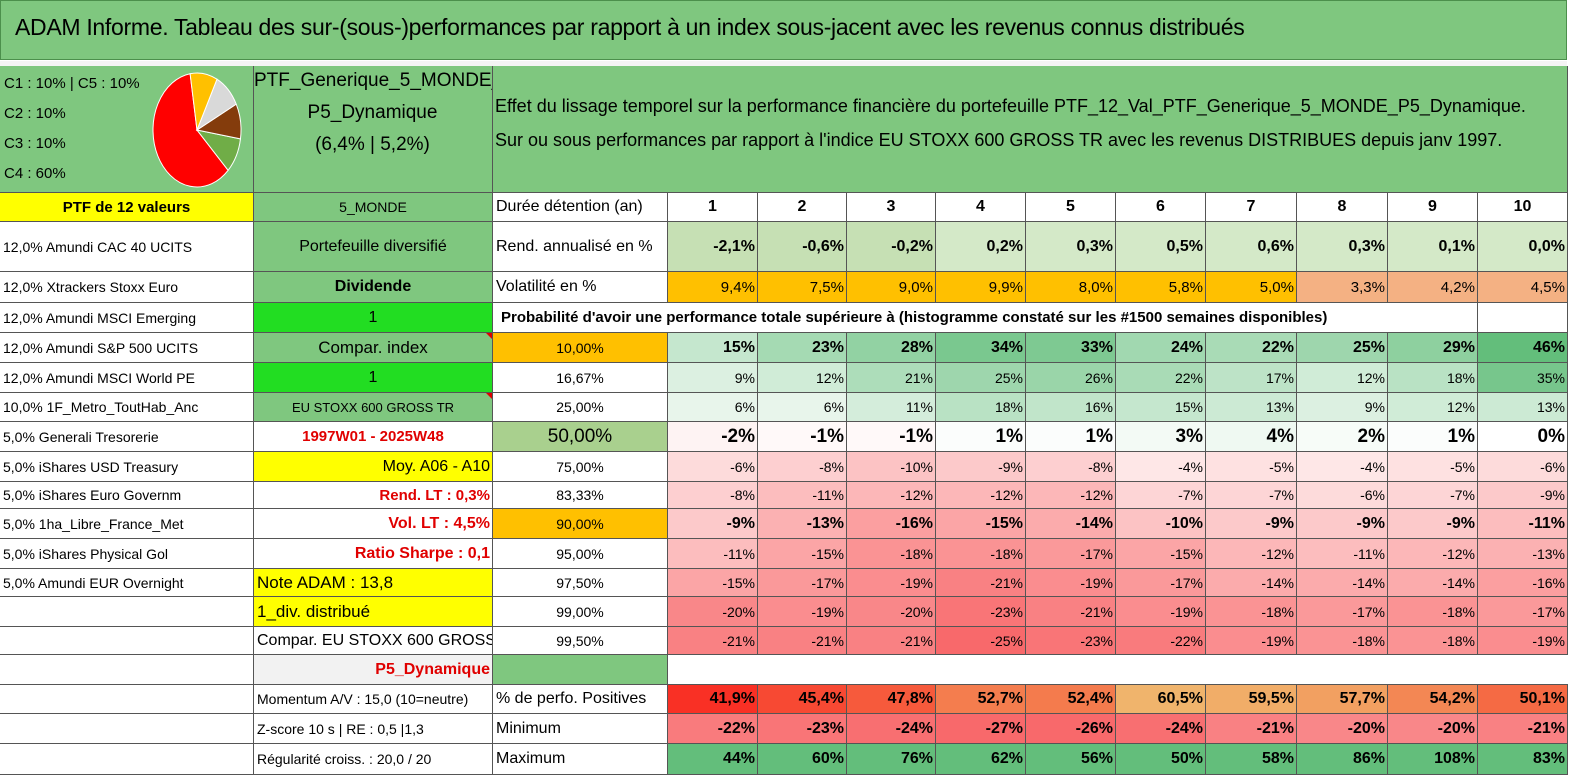 The image size is (1569, 782). What do you see at coordinates (1342, 759) in the screenshot?
I see `maximum-value: 86%` at bounding box center [1342, 759].